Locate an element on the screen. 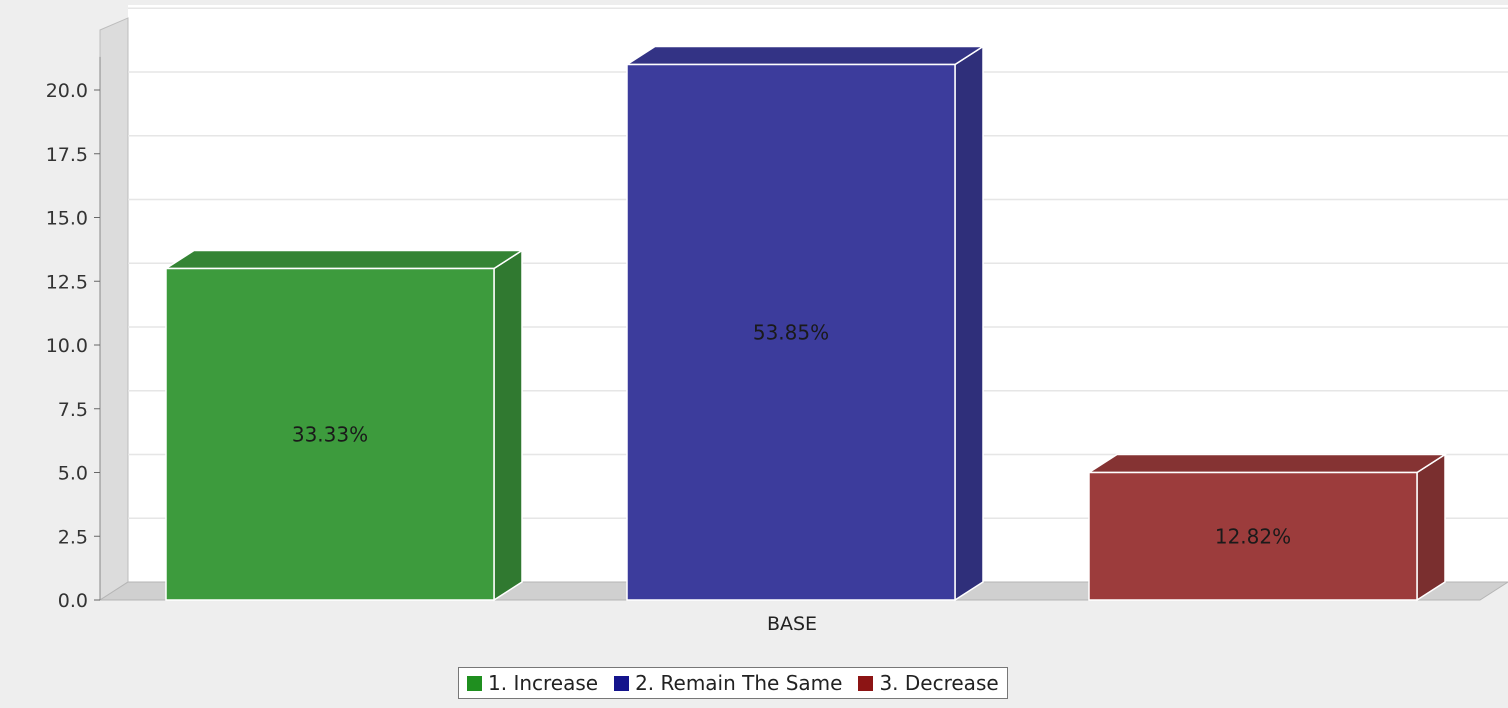 The height and width of the screenshot is (708, 1508). y-tick-label: 12.5 is located at coordinates (67, 282).